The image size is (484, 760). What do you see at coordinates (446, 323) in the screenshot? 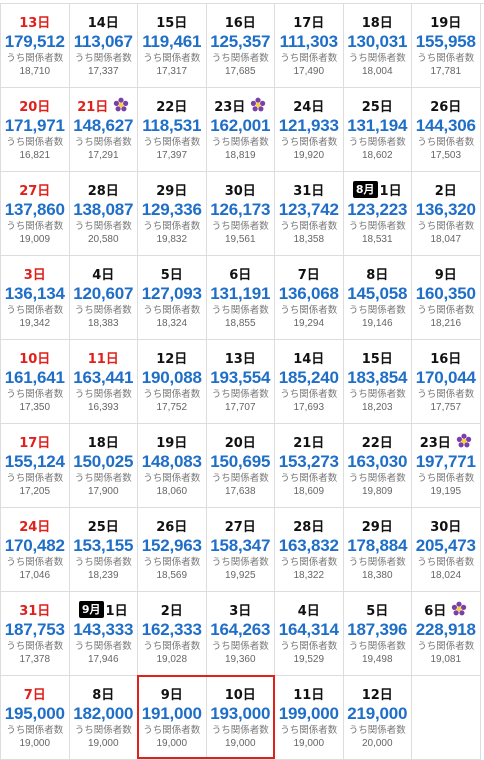
I see `staff-count: 18,216` at bounding box center [446, 323].